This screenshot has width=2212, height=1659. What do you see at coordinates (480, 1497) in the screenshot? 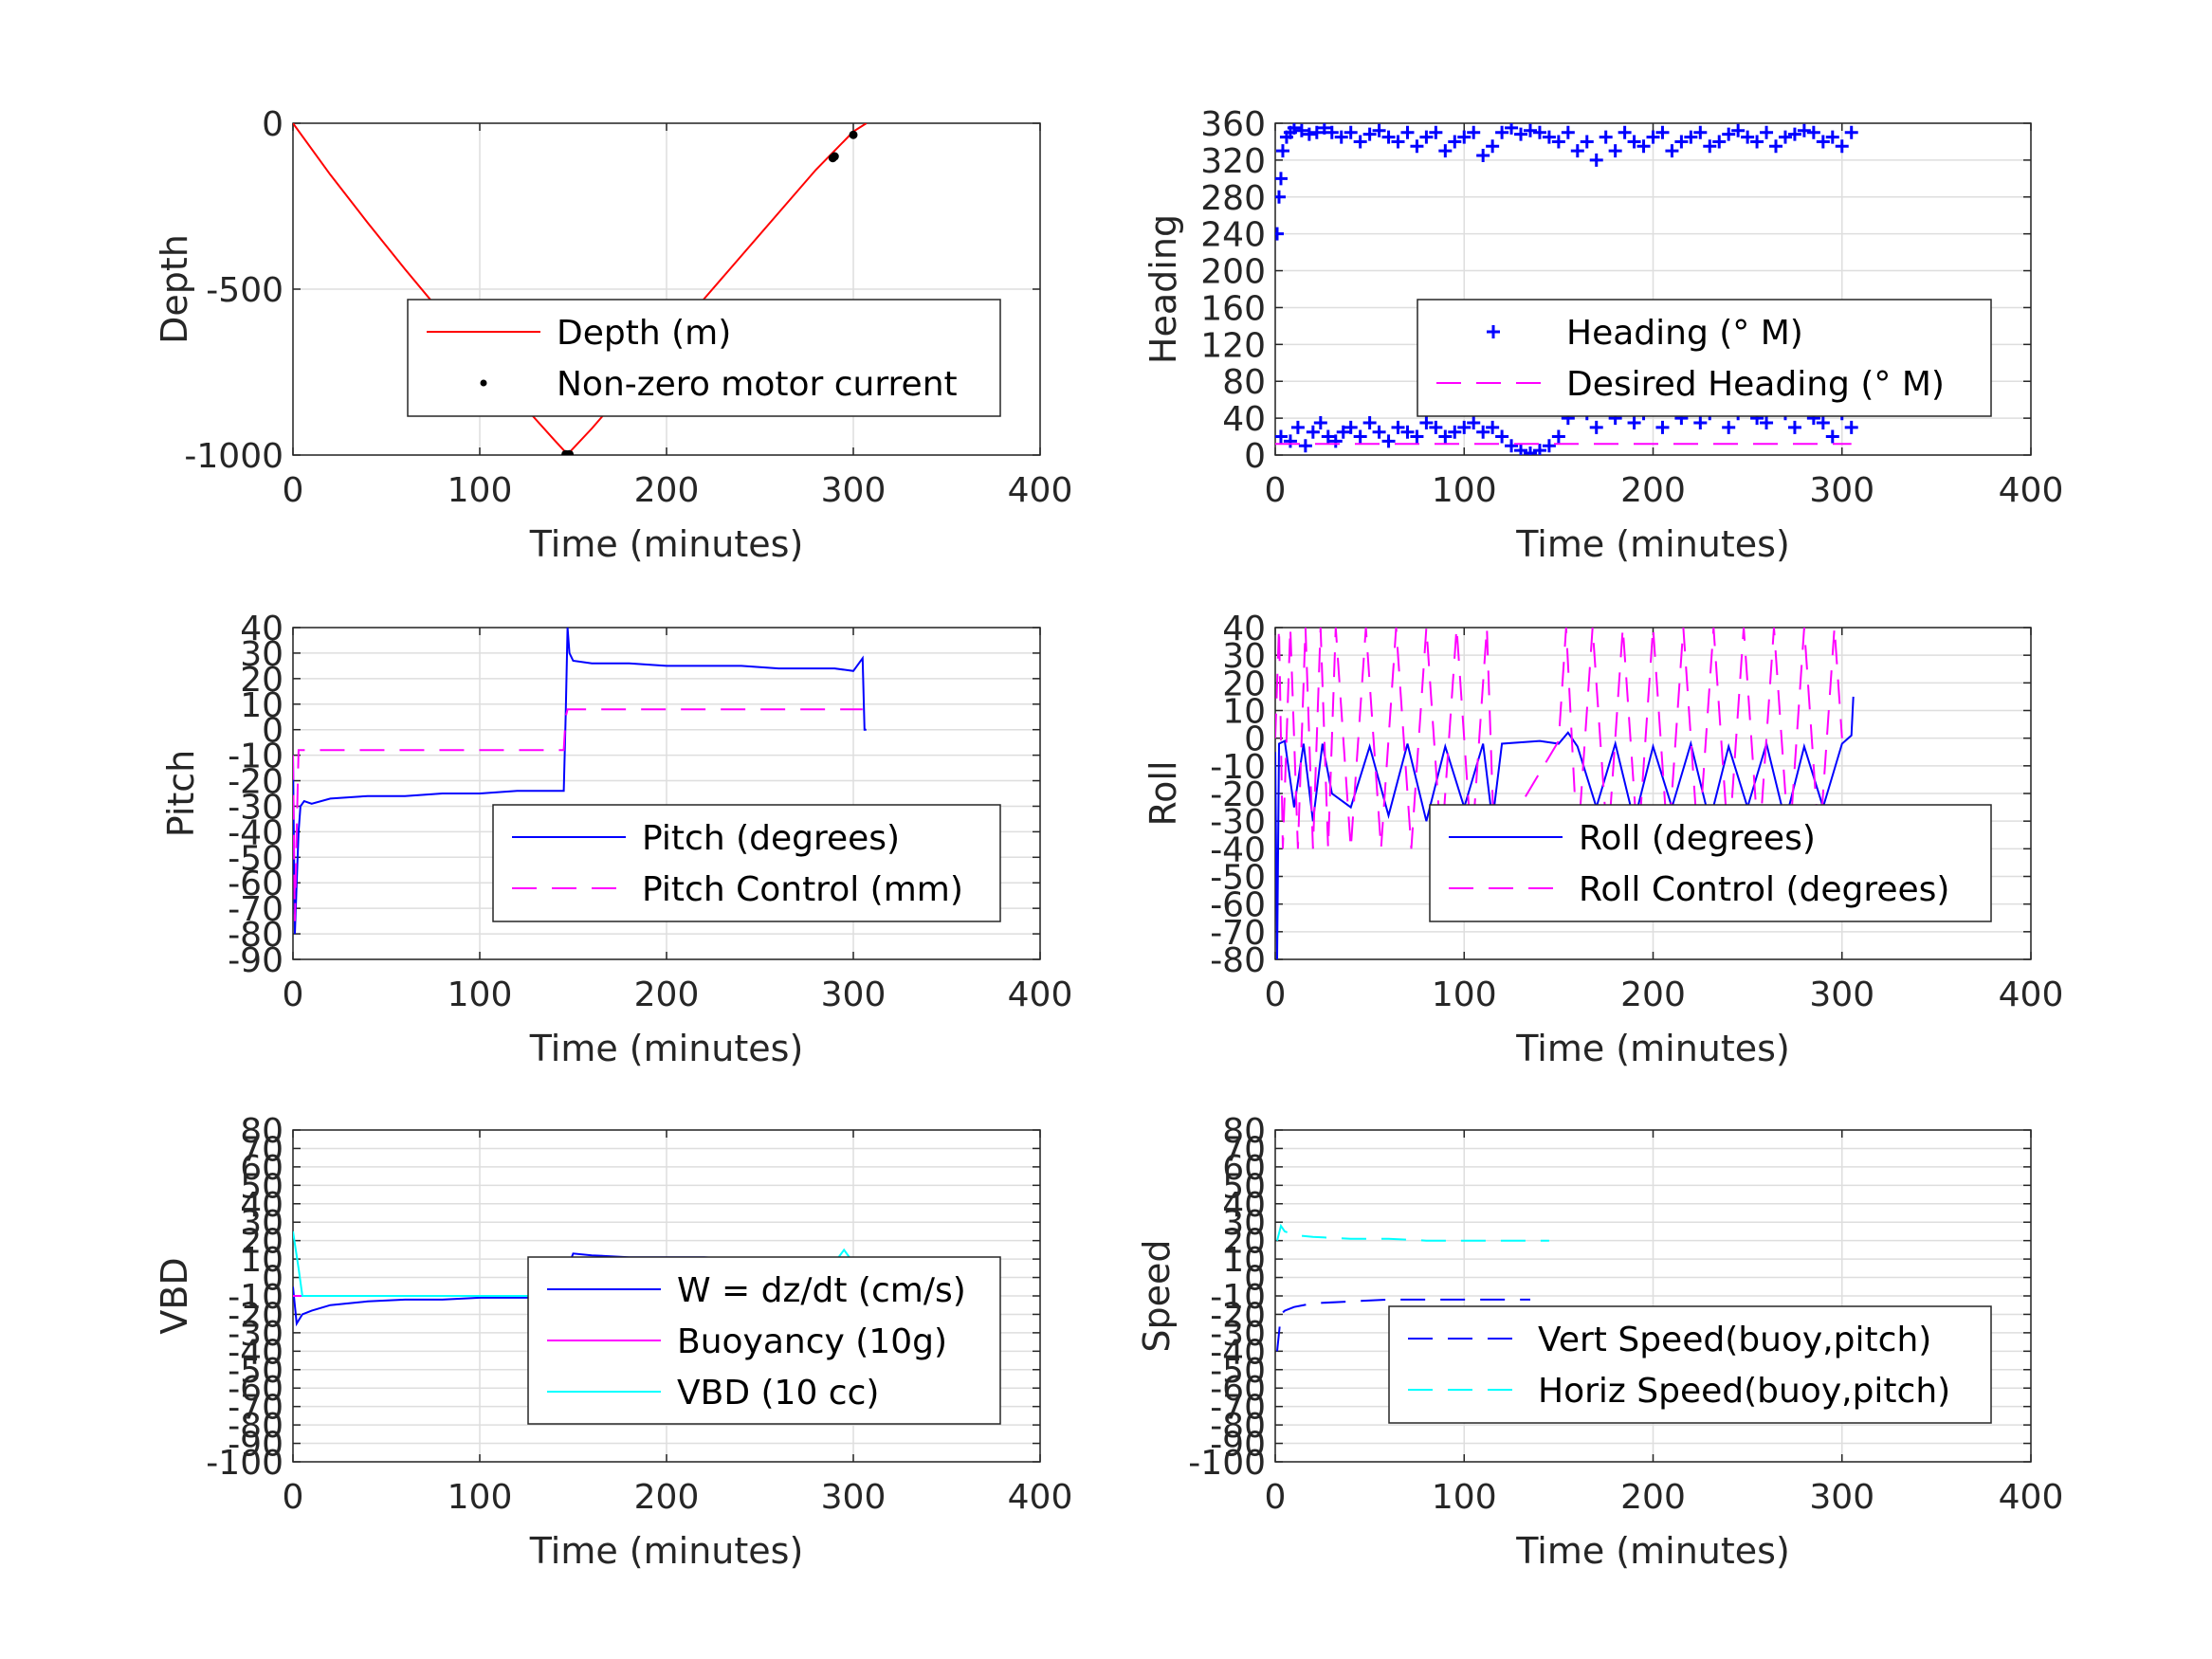
I see `vbd-x-tick-label: 100` at bounding box center [480, 1497].